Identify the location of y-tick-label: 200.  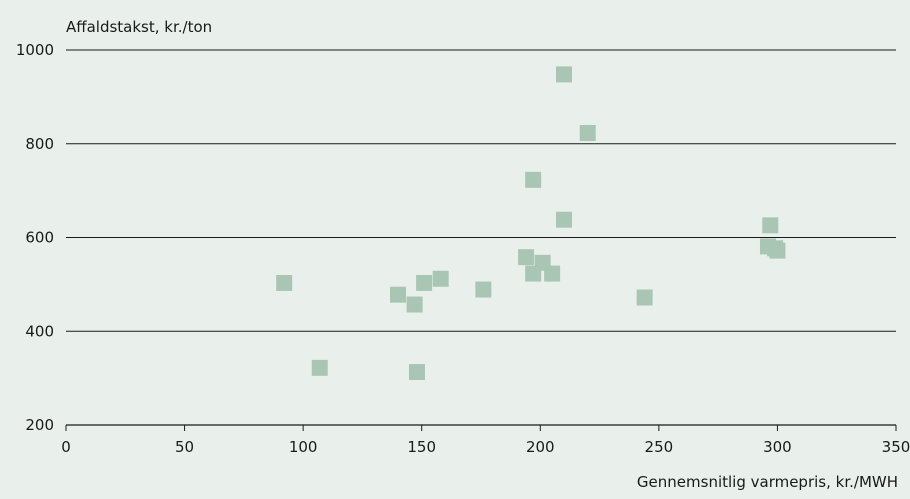
(39, 425).